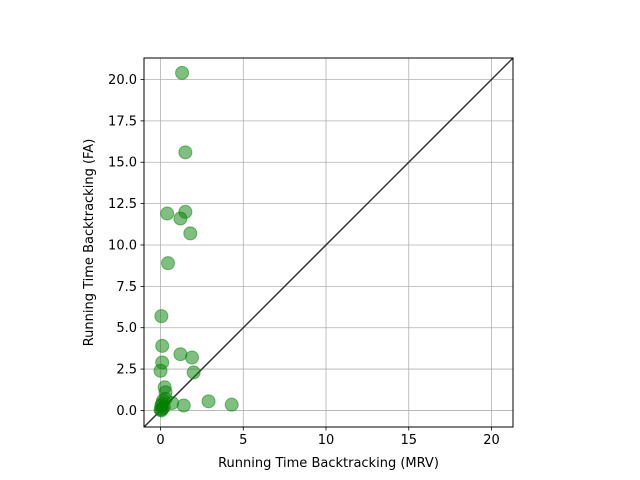 The image size is (640, 480). I want to click on x-tick-label: 20, so click(491, 440).